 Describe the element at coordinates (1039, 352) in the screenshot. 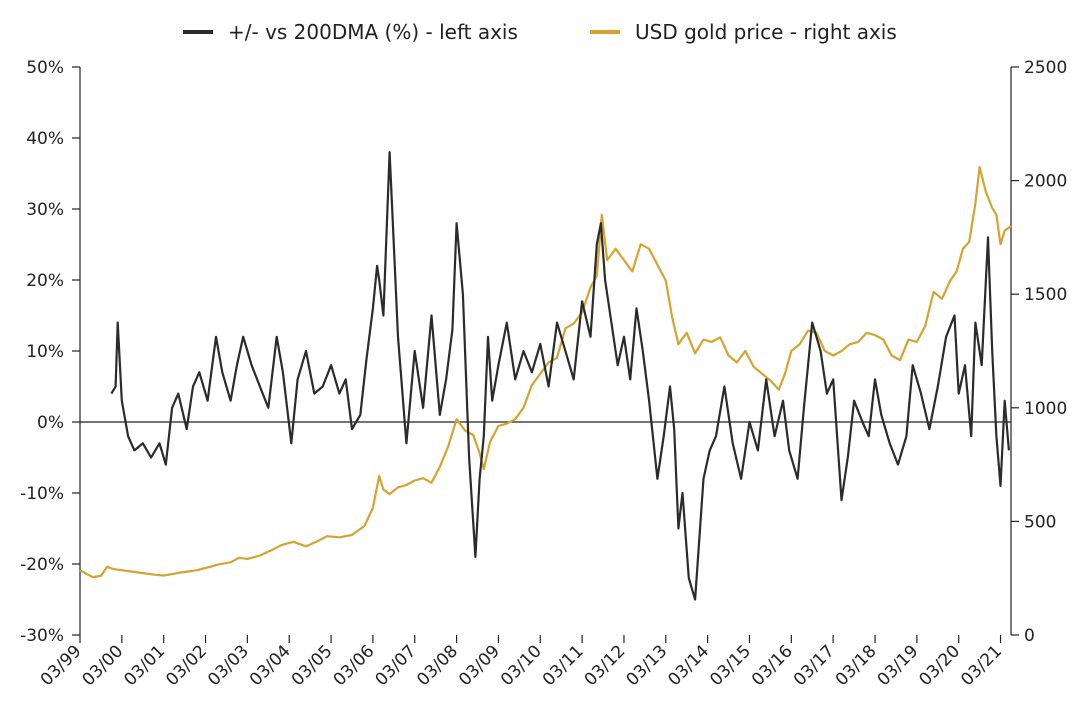

I see `right-axis-ticks: 0 500 1000 1500 2000 2500` at that location.